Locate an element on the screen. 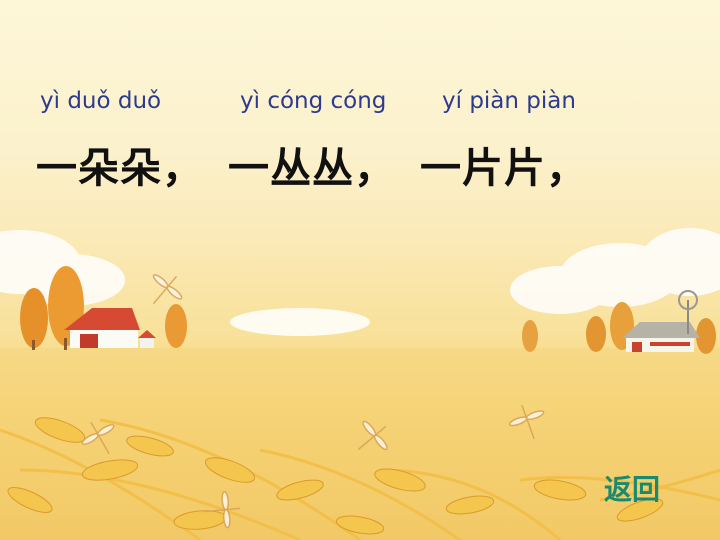  right-farm is located at coordinates (619, 322).